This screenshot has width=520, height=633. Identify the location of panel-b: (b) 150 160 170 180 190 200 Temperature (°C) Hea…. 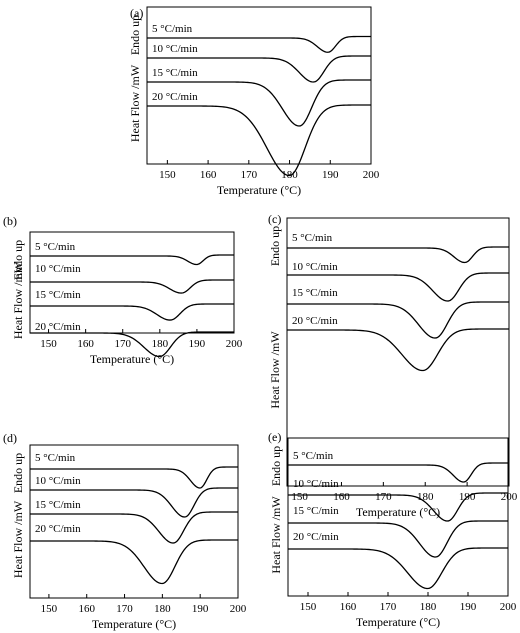
(123, 290).